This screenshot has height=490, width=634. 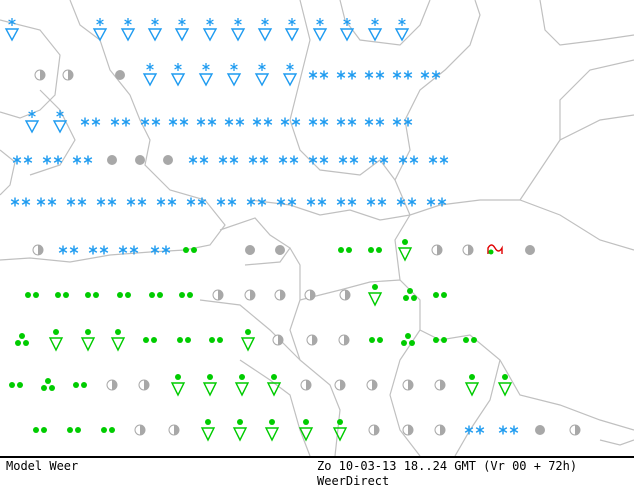 What do you see at coordinates (42, 466) in the screenshot?
I see `product-label: Model Weer` at bounding box center [42, 466].